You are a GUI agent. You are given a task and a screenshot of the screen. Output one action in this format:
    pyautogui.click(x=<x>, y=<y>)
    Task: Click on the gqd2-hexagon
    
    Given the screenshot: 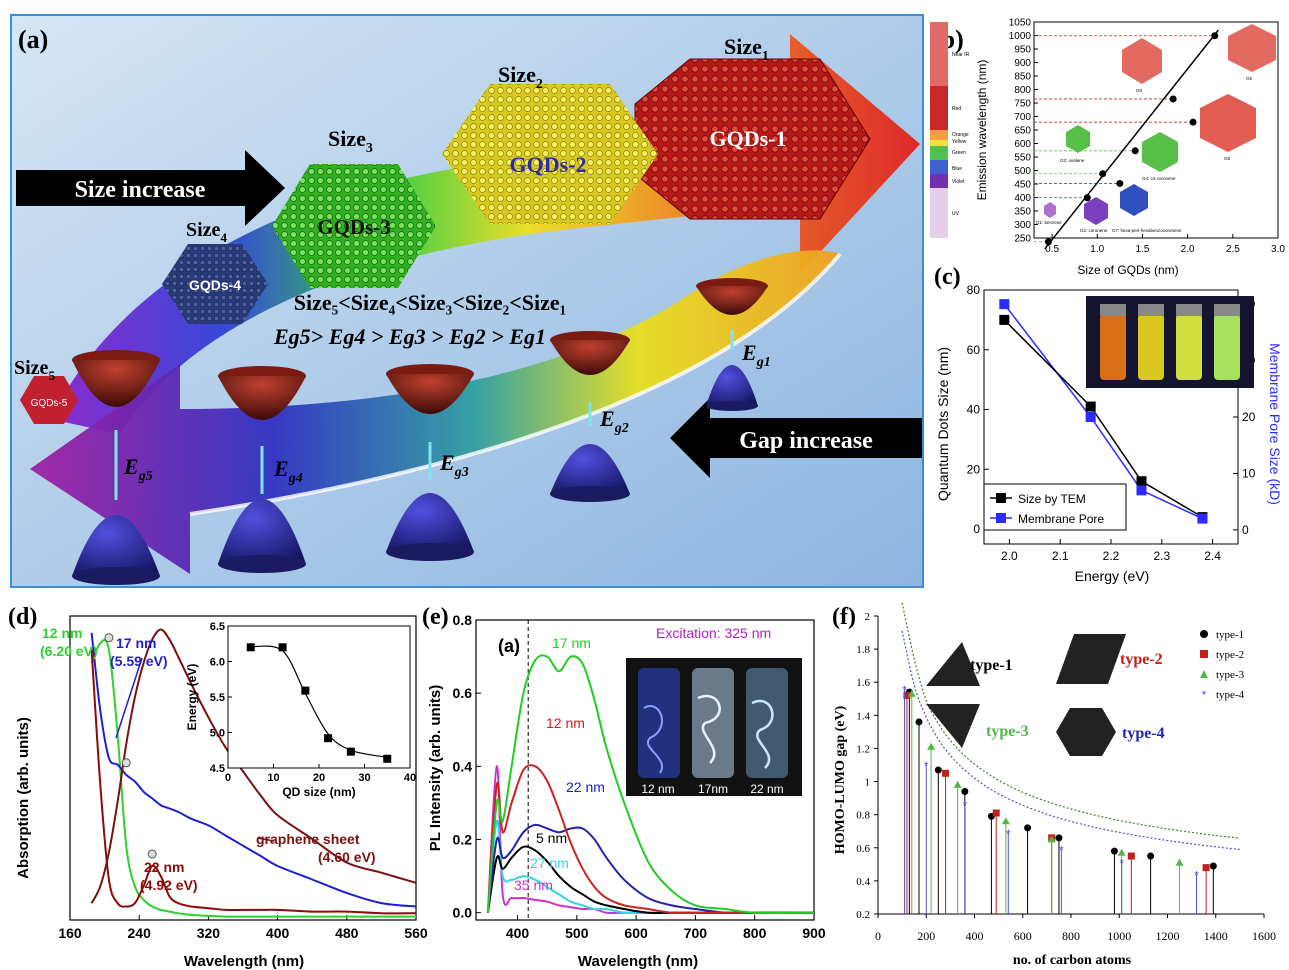 What is the action you would take?
    pyautogui.click(x=550, y=154)
    